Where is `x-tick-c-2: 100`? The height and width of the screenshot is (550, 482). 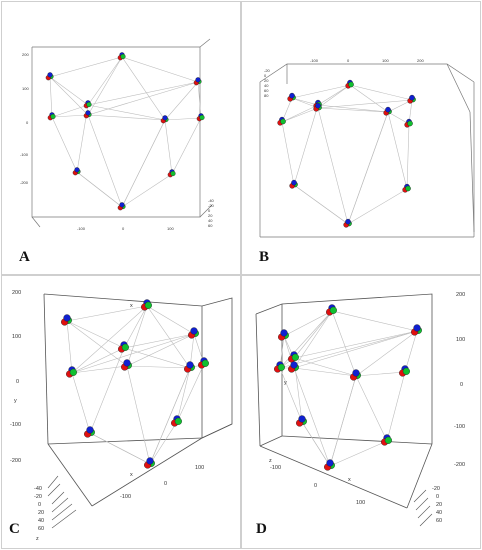 x-tick-c-2: 100 is located at coordinates (199, 468).